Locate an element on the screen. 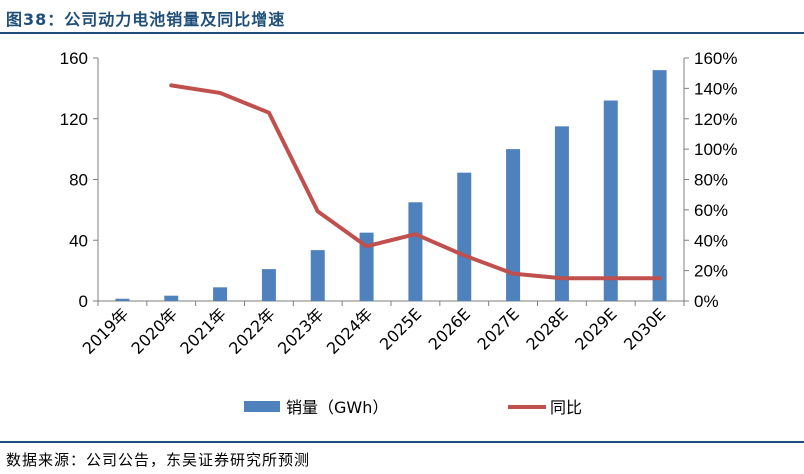 Image resolution: width=804 pixels, height=474 pixels. footer-divider is located at coordinates (402, 442).